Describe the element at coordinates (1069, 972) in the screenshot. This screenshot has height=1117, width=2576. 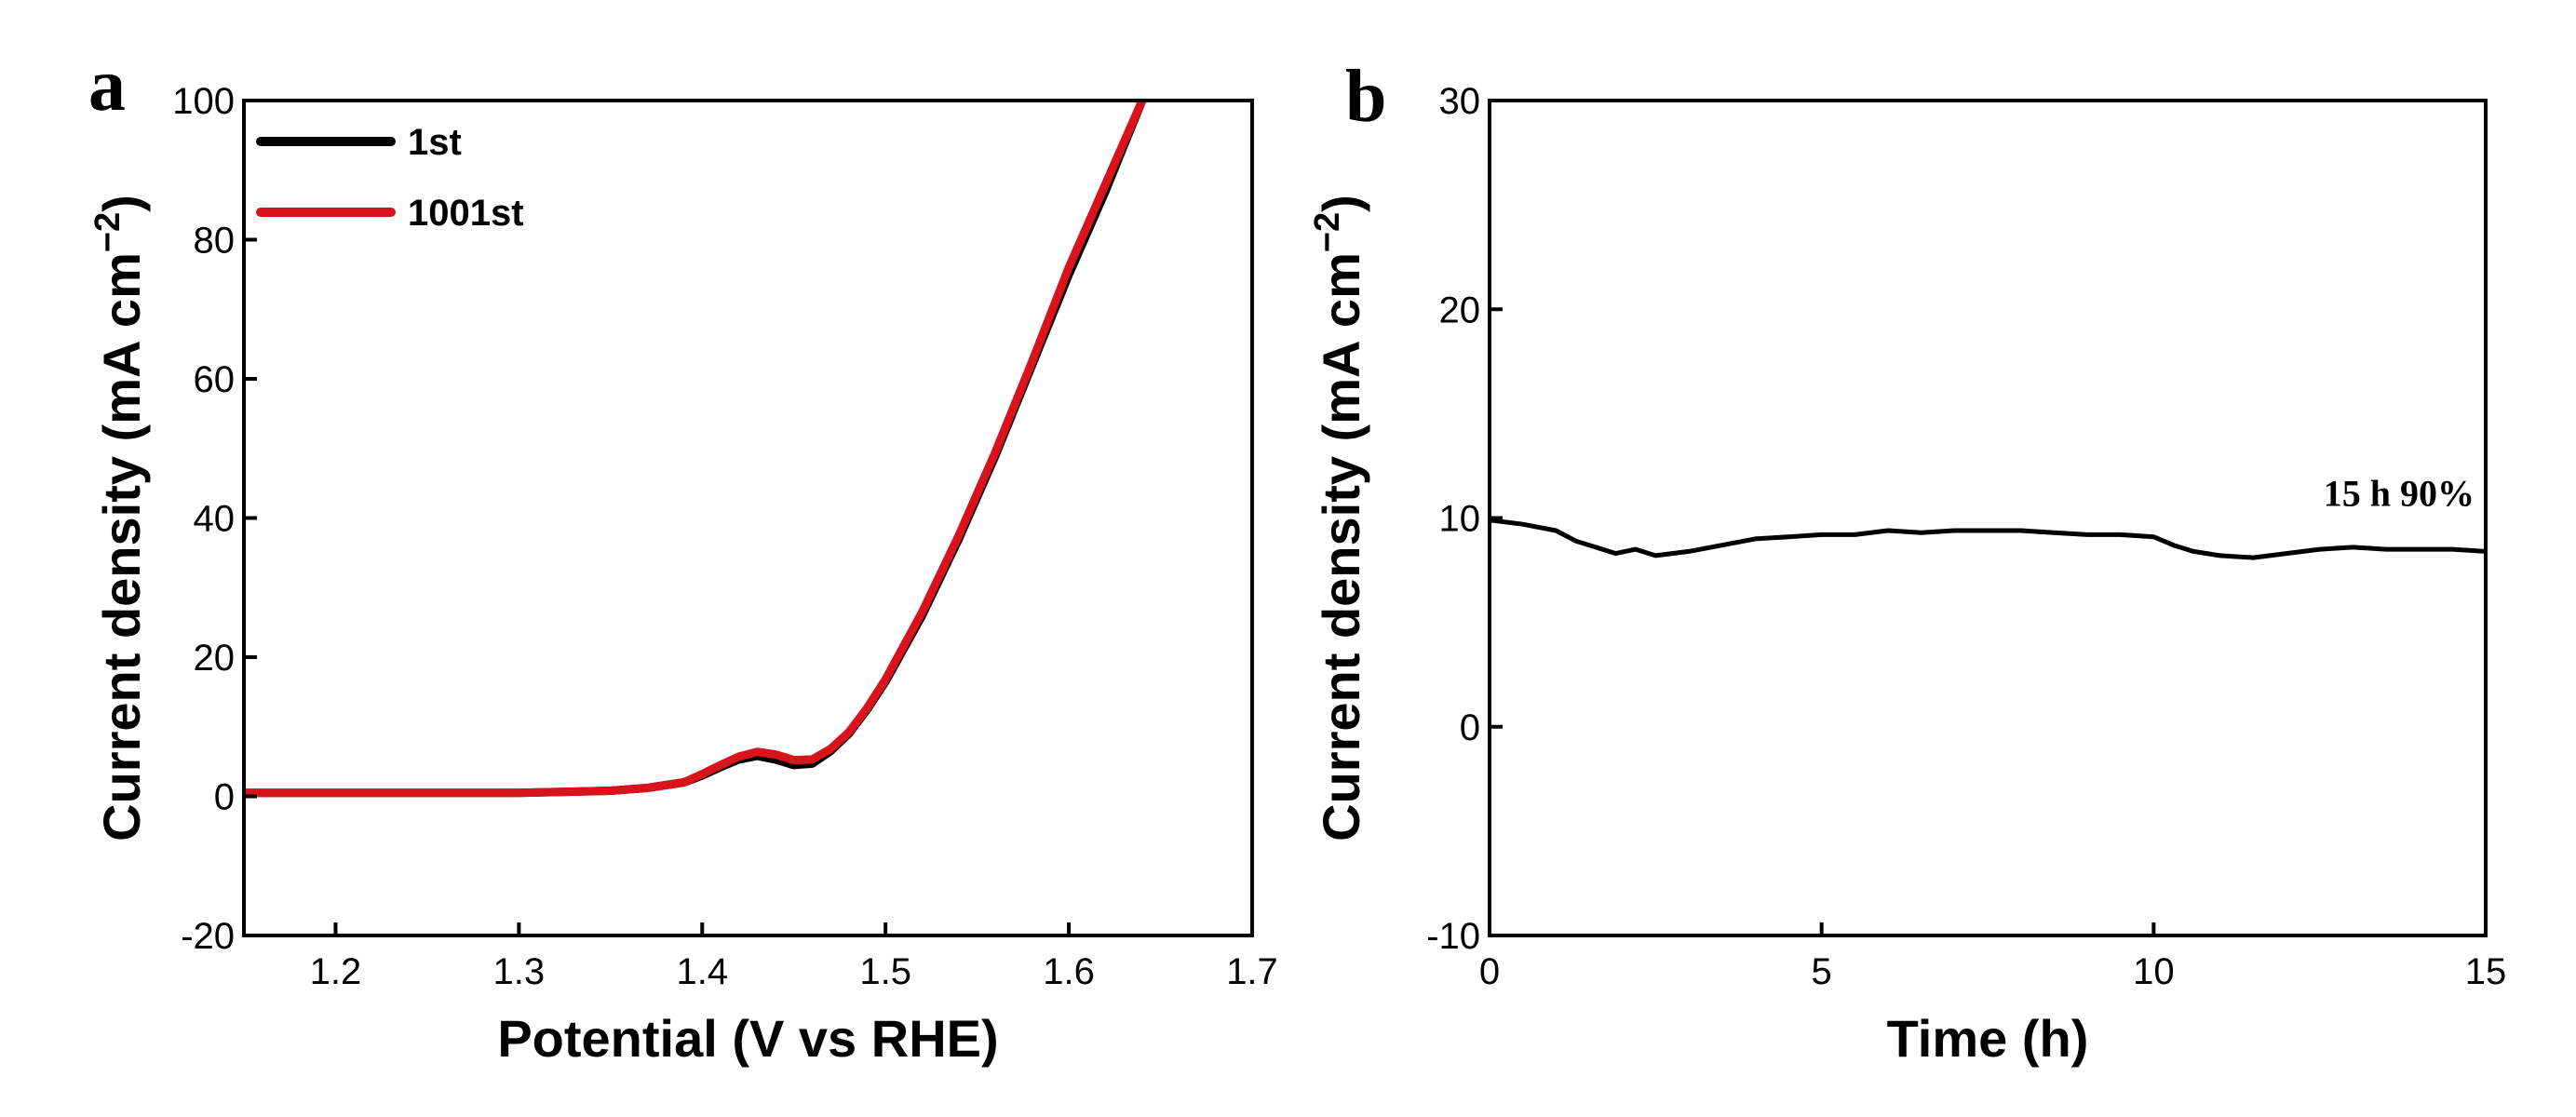
I see `x-tick-label: 1.6` at that location.